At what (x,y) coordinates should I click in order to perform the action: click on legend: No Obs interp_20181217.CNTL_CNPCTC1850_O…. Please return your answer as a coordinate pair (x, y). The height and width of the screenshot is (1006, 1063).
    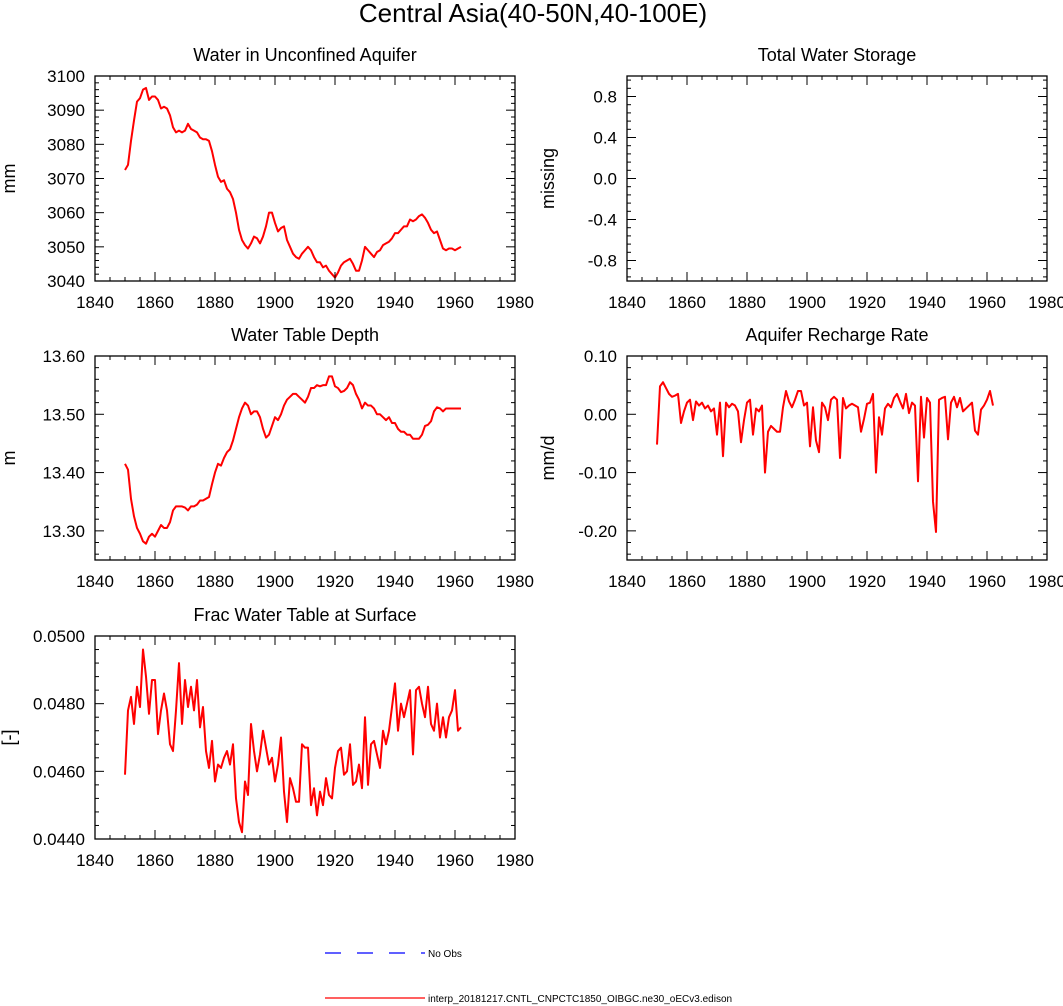
    Looking at the image, I should click on (528, 977).